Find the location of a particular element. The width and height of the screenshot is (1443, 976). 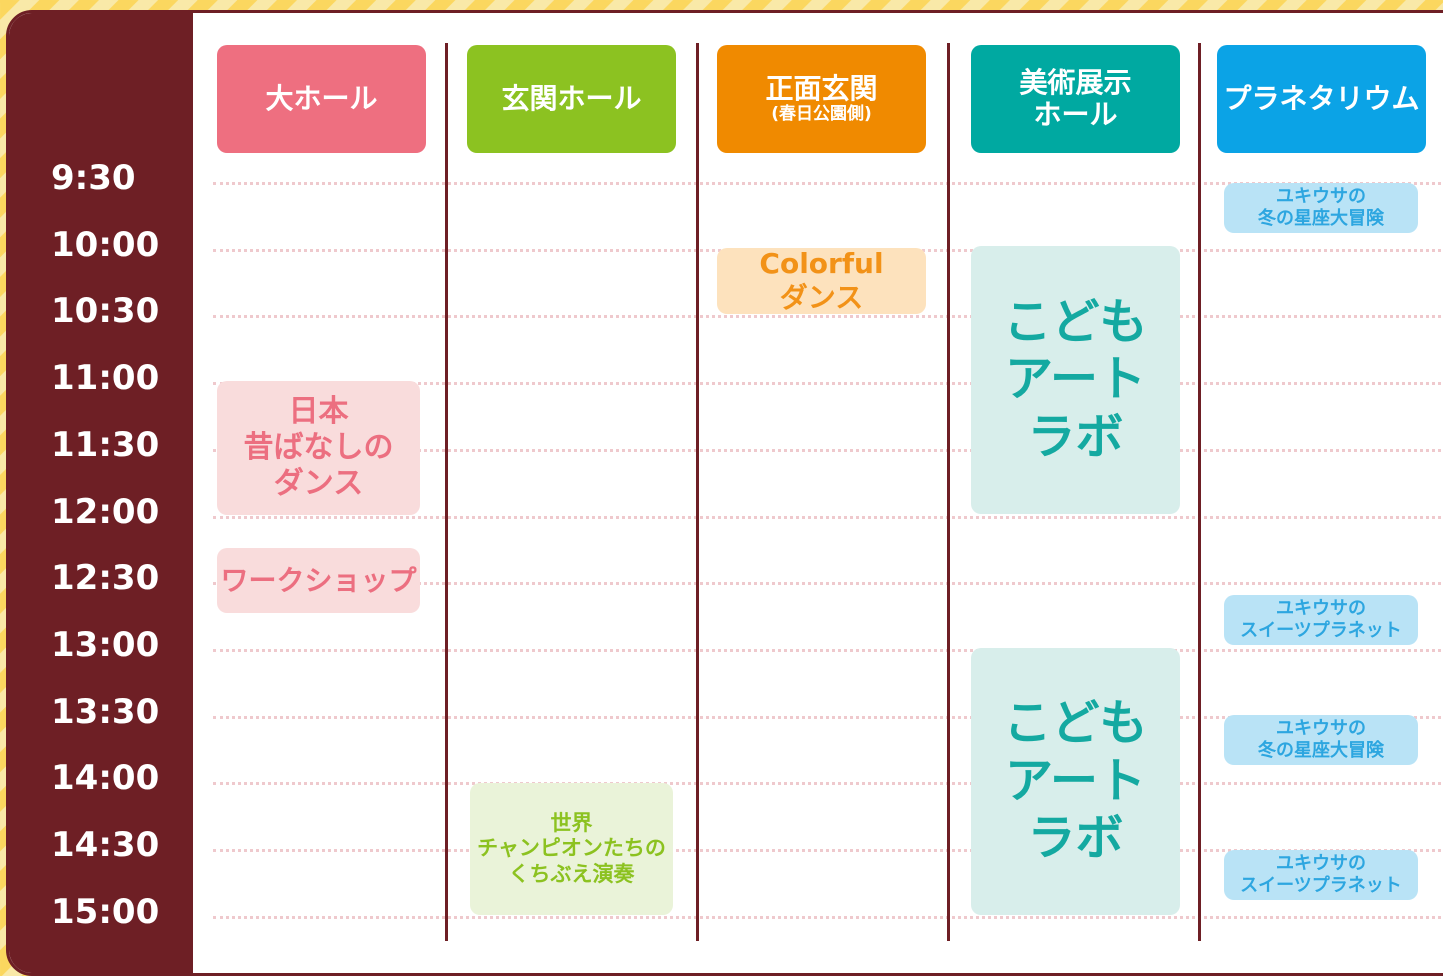

time-column is located at coordinates (101, 493).